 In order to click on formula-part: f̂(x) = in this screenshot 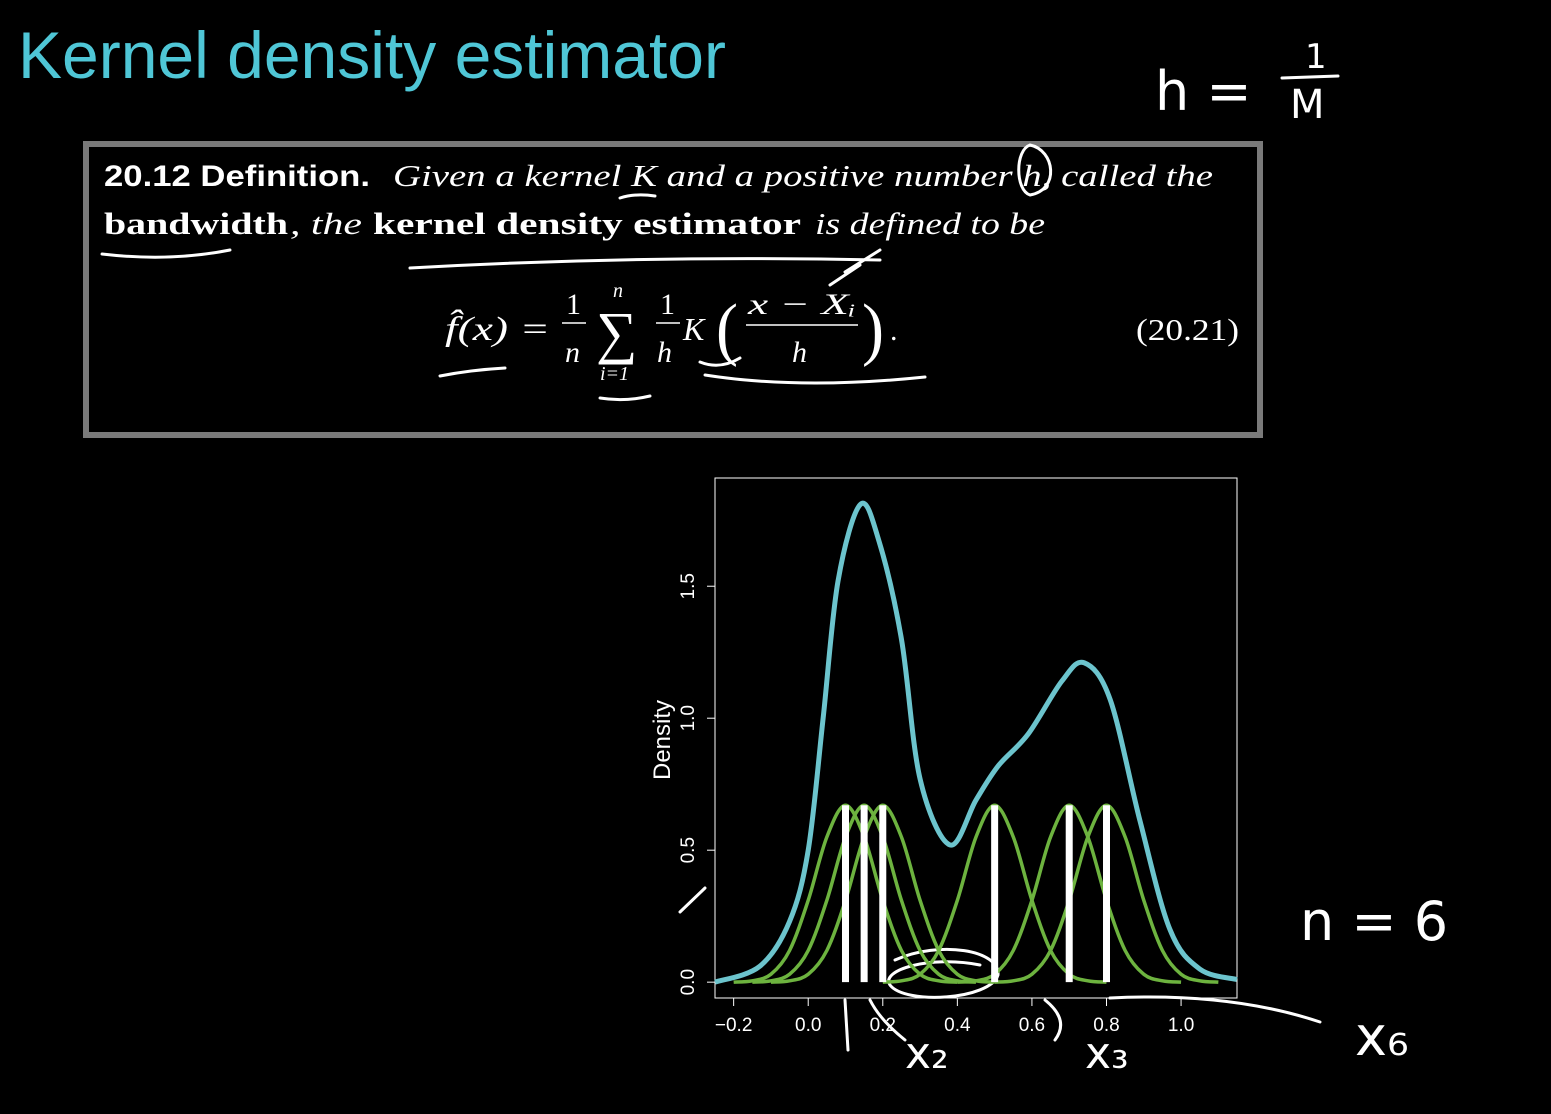, I will do `click(497, 328)`.